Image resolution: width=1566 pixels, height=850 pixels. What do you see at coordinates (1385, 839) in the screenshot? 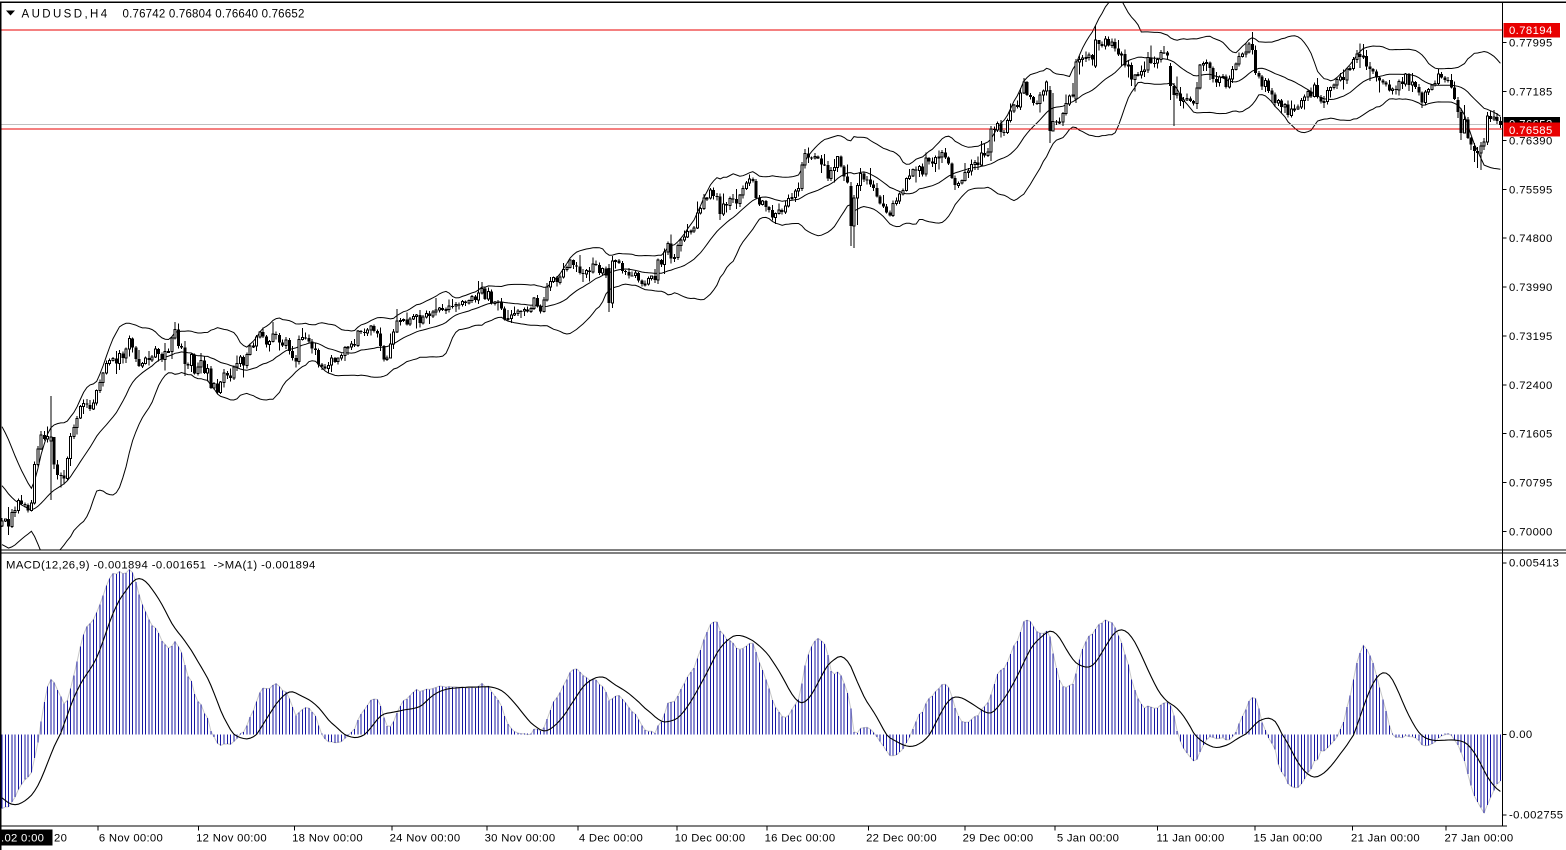
I see `svg-text: 21 Jan 00:00` at bounding box center [1385, 839].